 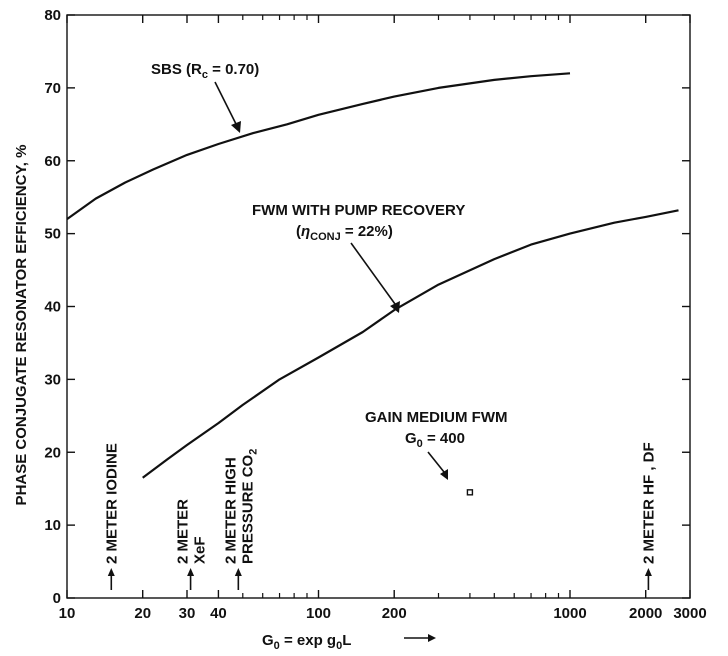 What do you see at coordinates (67, 613) in the screenshot?
I see `x-tick-label: 10` at bounding box center [67, 613].